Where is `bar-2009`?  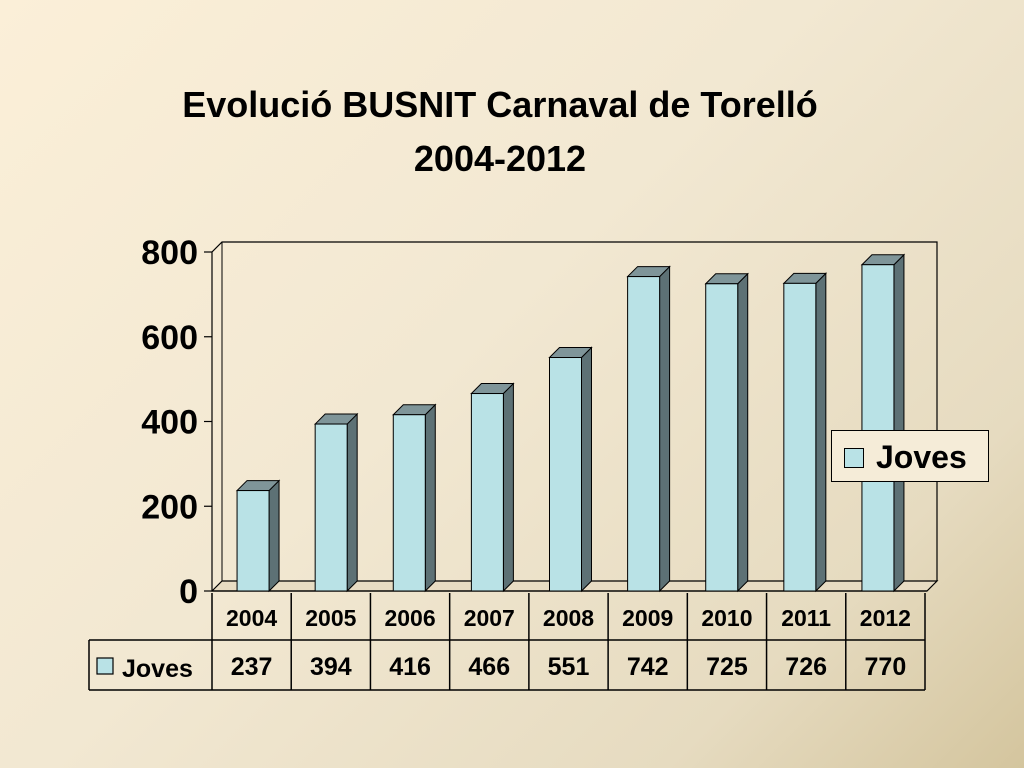
bar-2009 is located at coordinates (648, 429).